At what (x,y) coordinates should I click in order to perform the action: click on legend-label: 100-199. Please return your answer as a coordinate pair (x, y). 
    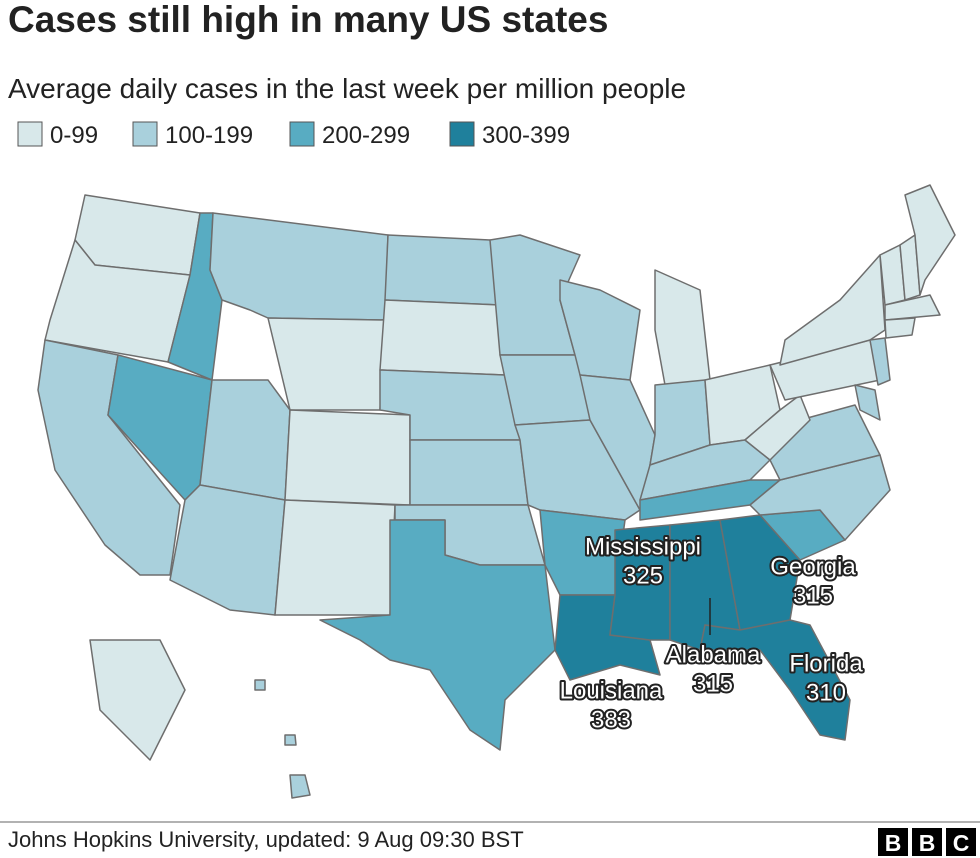
    Looking at the image, I should click on (209, 135).